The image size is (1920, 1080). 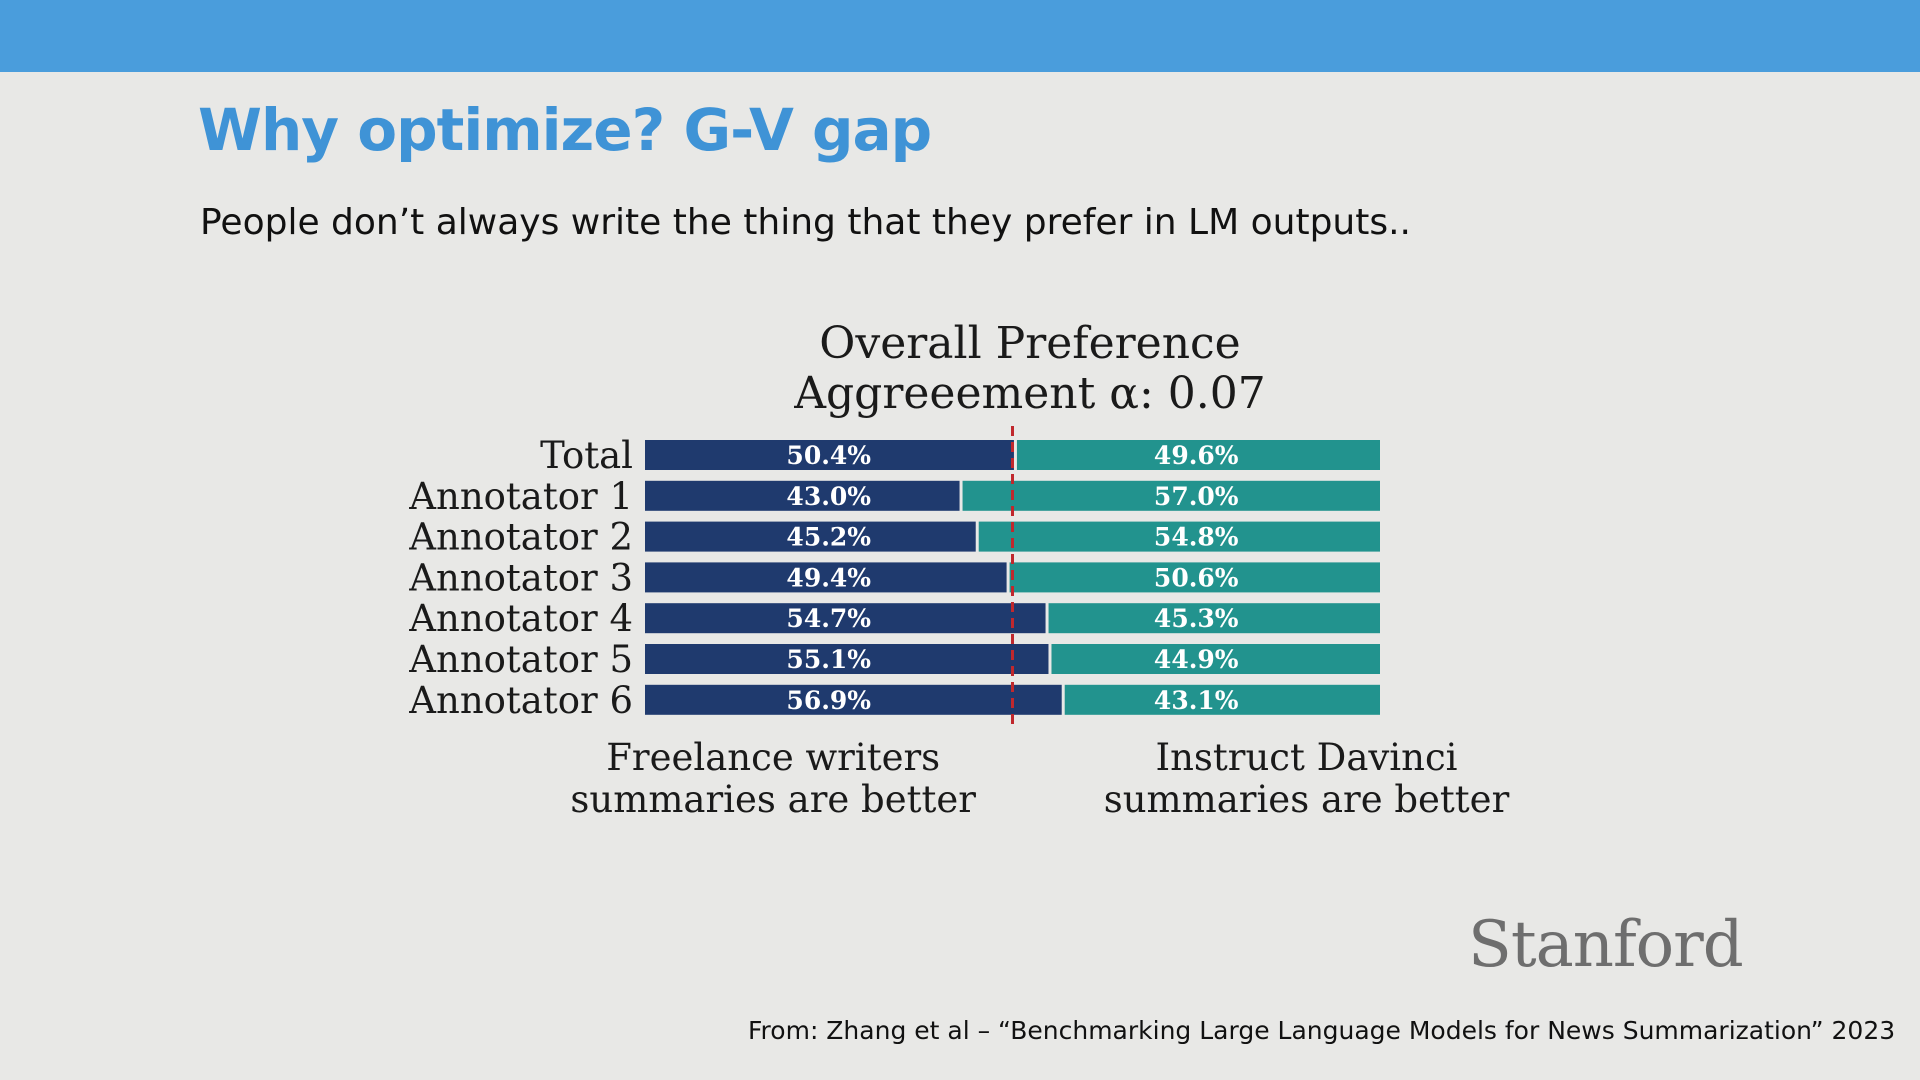 I want to click on row-label: Annotator 1, so click(x=520, y=496).